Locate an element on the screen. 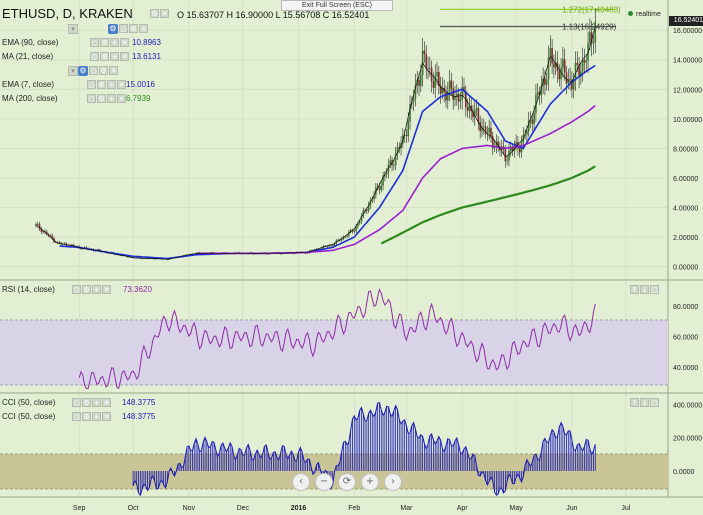 The height and width of the screenshot is (515, 703). legend-cci-1: CCI (50, close) ○ ⚙ + ✕ 148.3775 is located at coordinates (102, 417).